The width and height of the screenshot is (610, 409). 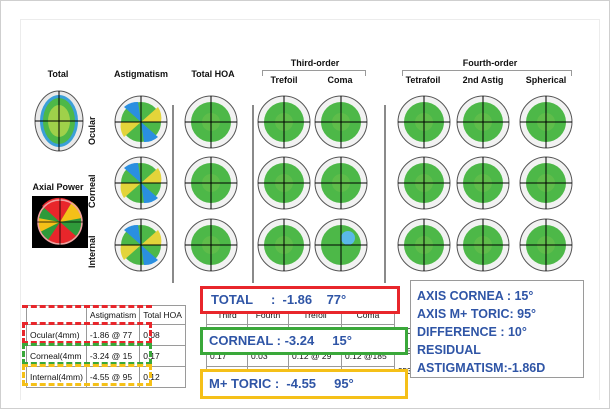 I want to click on total-wavefront-map, so click(x=59, y=121).